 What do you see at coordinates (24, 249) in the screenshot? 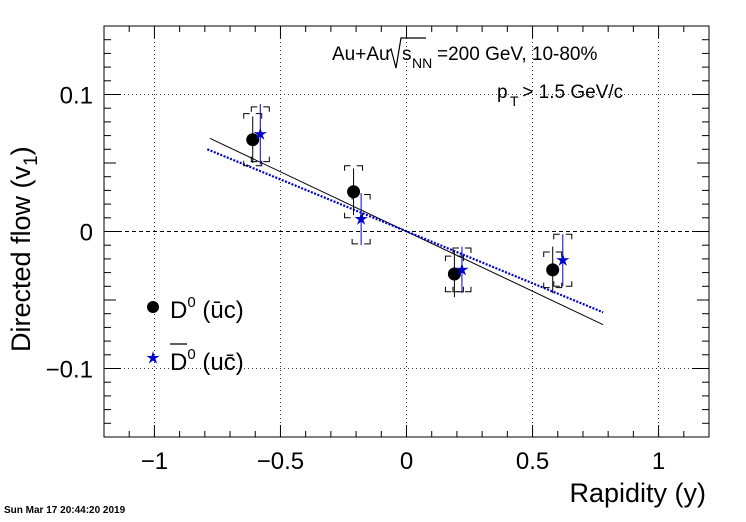
I see `y-axis-title: Directed flow (v1)` at bounding box center [24, 249].